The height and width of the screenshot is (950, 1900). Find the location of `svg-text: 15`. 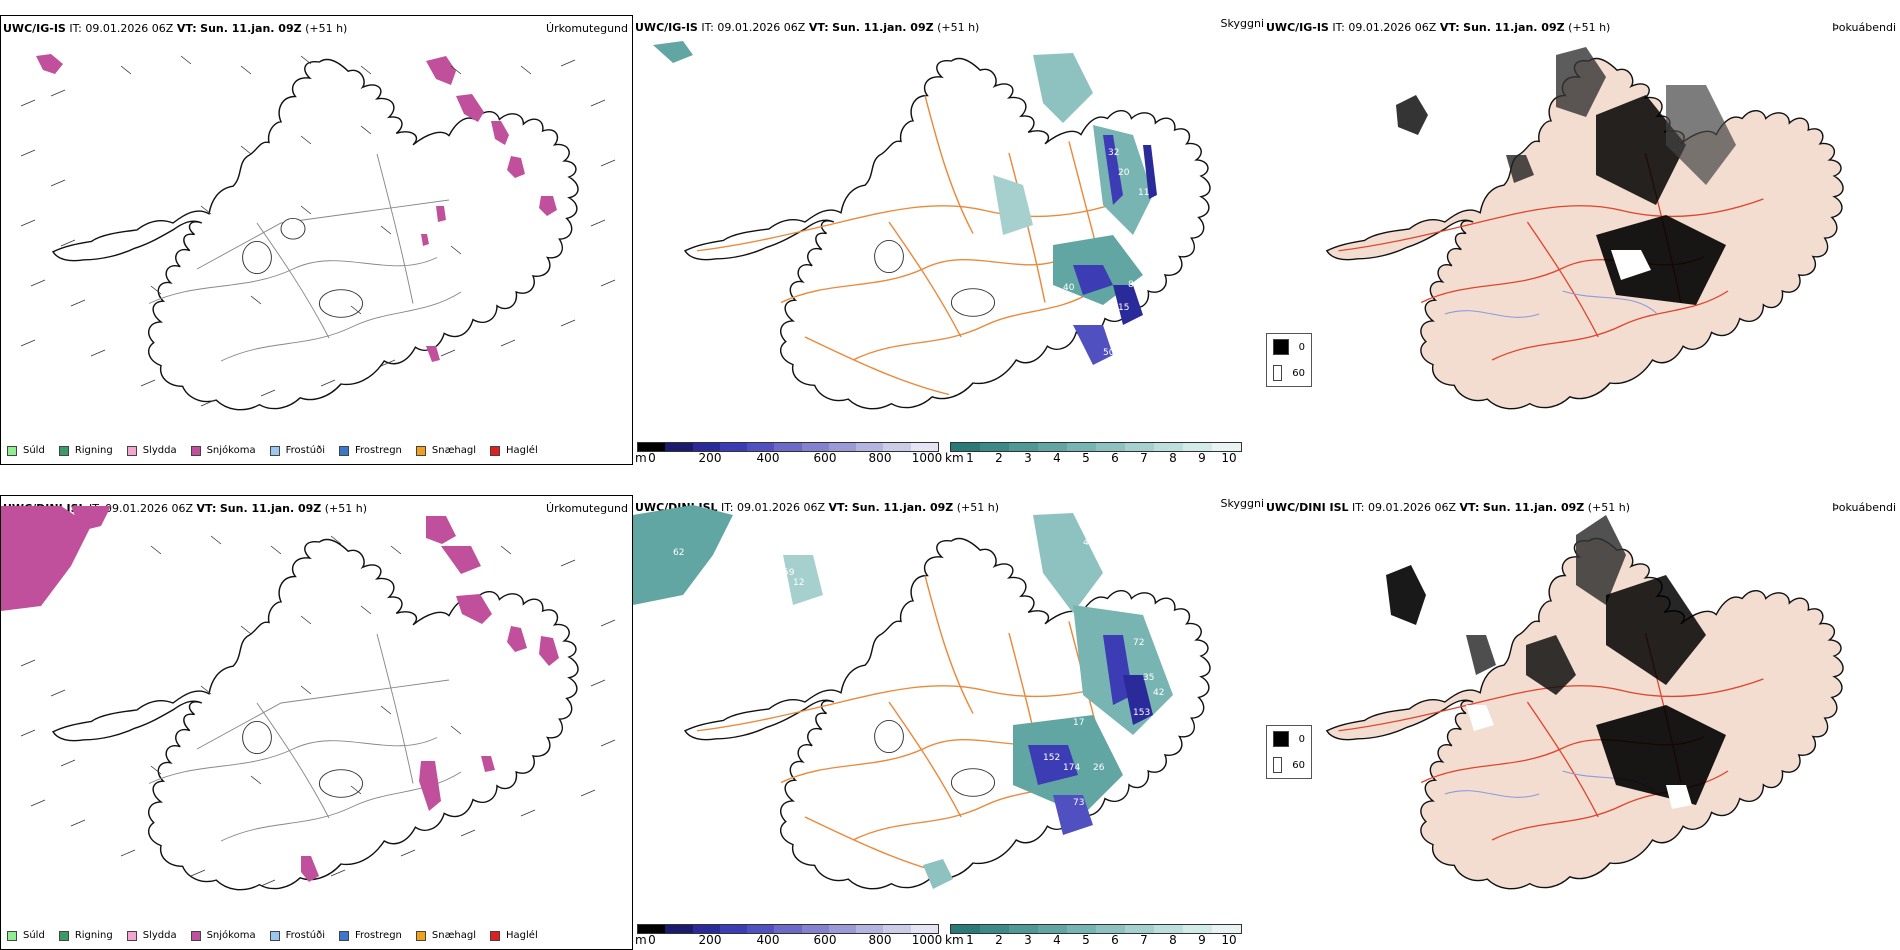

svg-text: 15 is located at coordinates (1123, 308).